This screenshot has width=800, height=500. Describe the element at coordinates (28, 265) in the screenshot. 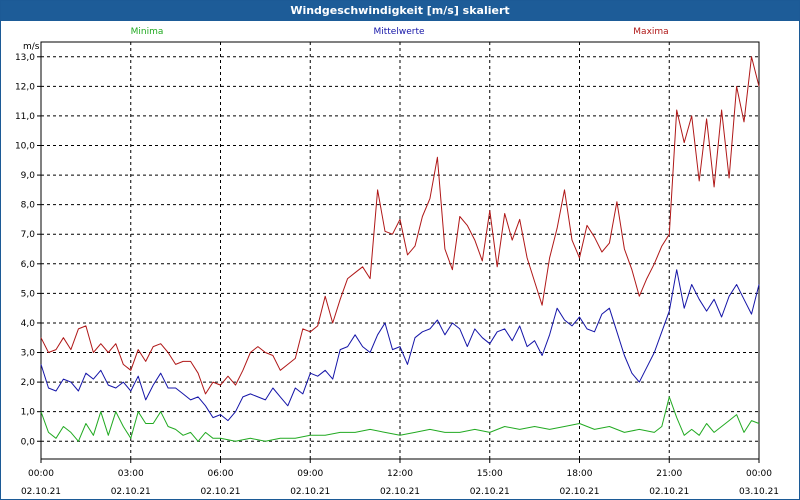

I see `y-tick-label: 6,0` at that location.